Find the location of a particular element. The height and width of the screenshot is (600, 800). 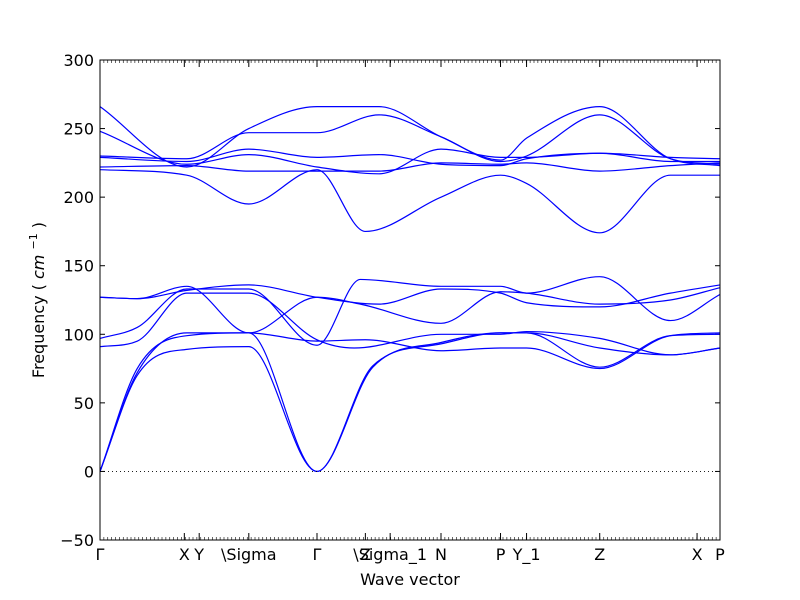

y-axis-unit-base: cm is located at coordinates (38, 267).